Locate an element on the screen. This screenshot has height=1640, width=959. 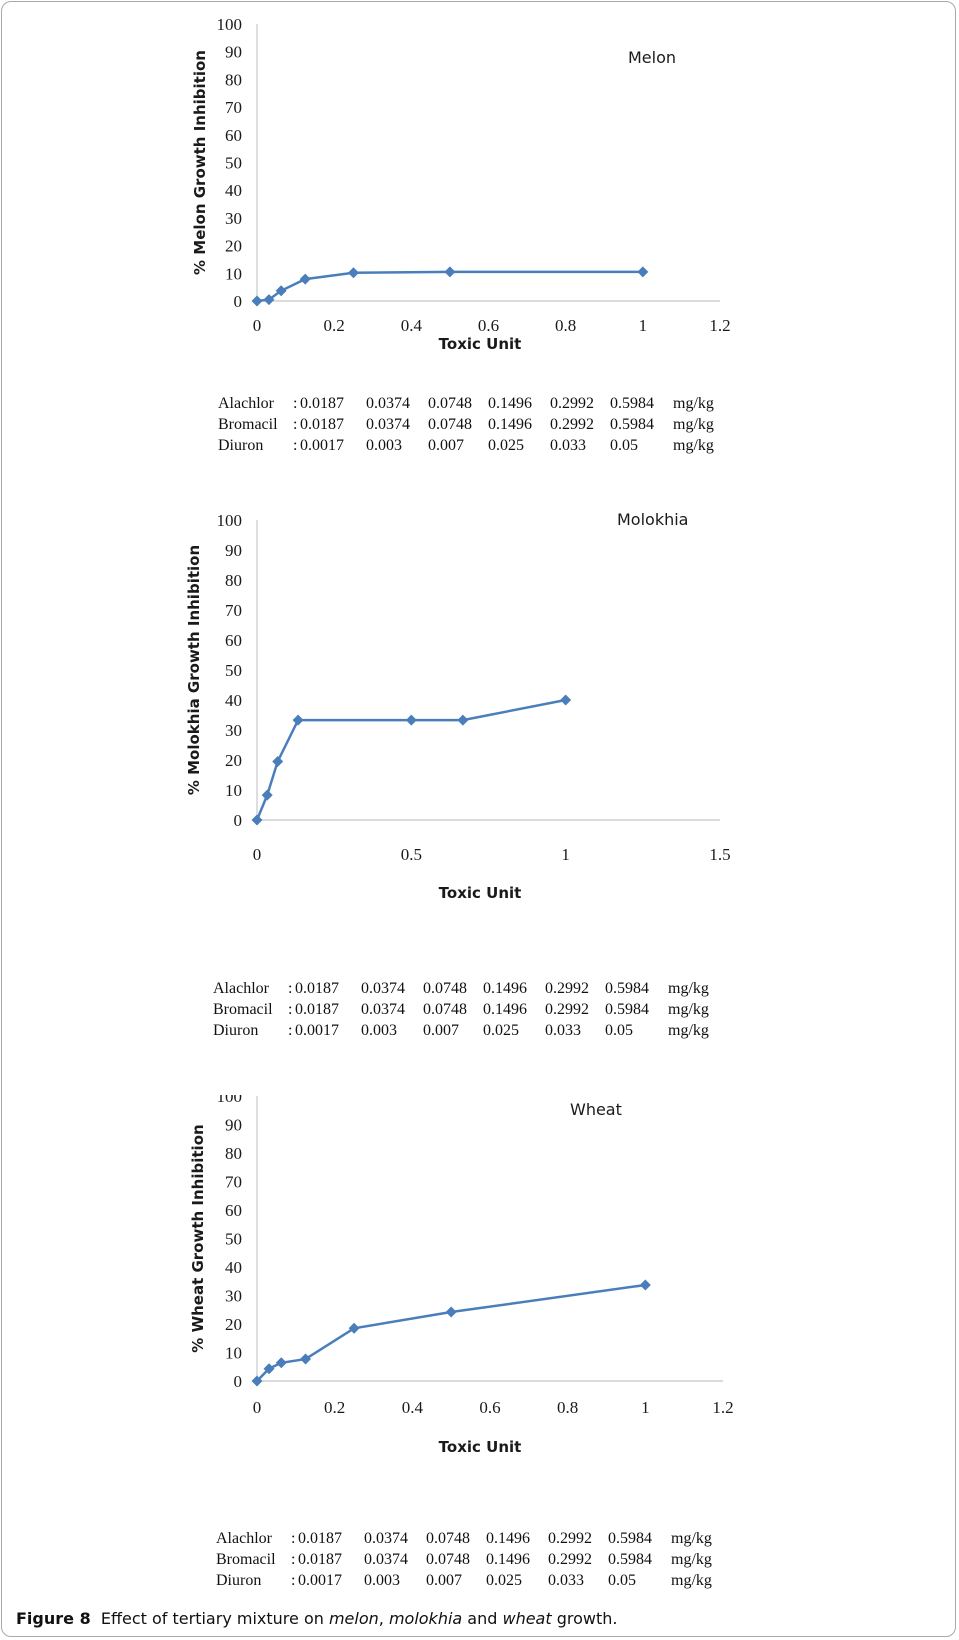
x-tick-label: 1.5 is located at coordinates (719, 854).